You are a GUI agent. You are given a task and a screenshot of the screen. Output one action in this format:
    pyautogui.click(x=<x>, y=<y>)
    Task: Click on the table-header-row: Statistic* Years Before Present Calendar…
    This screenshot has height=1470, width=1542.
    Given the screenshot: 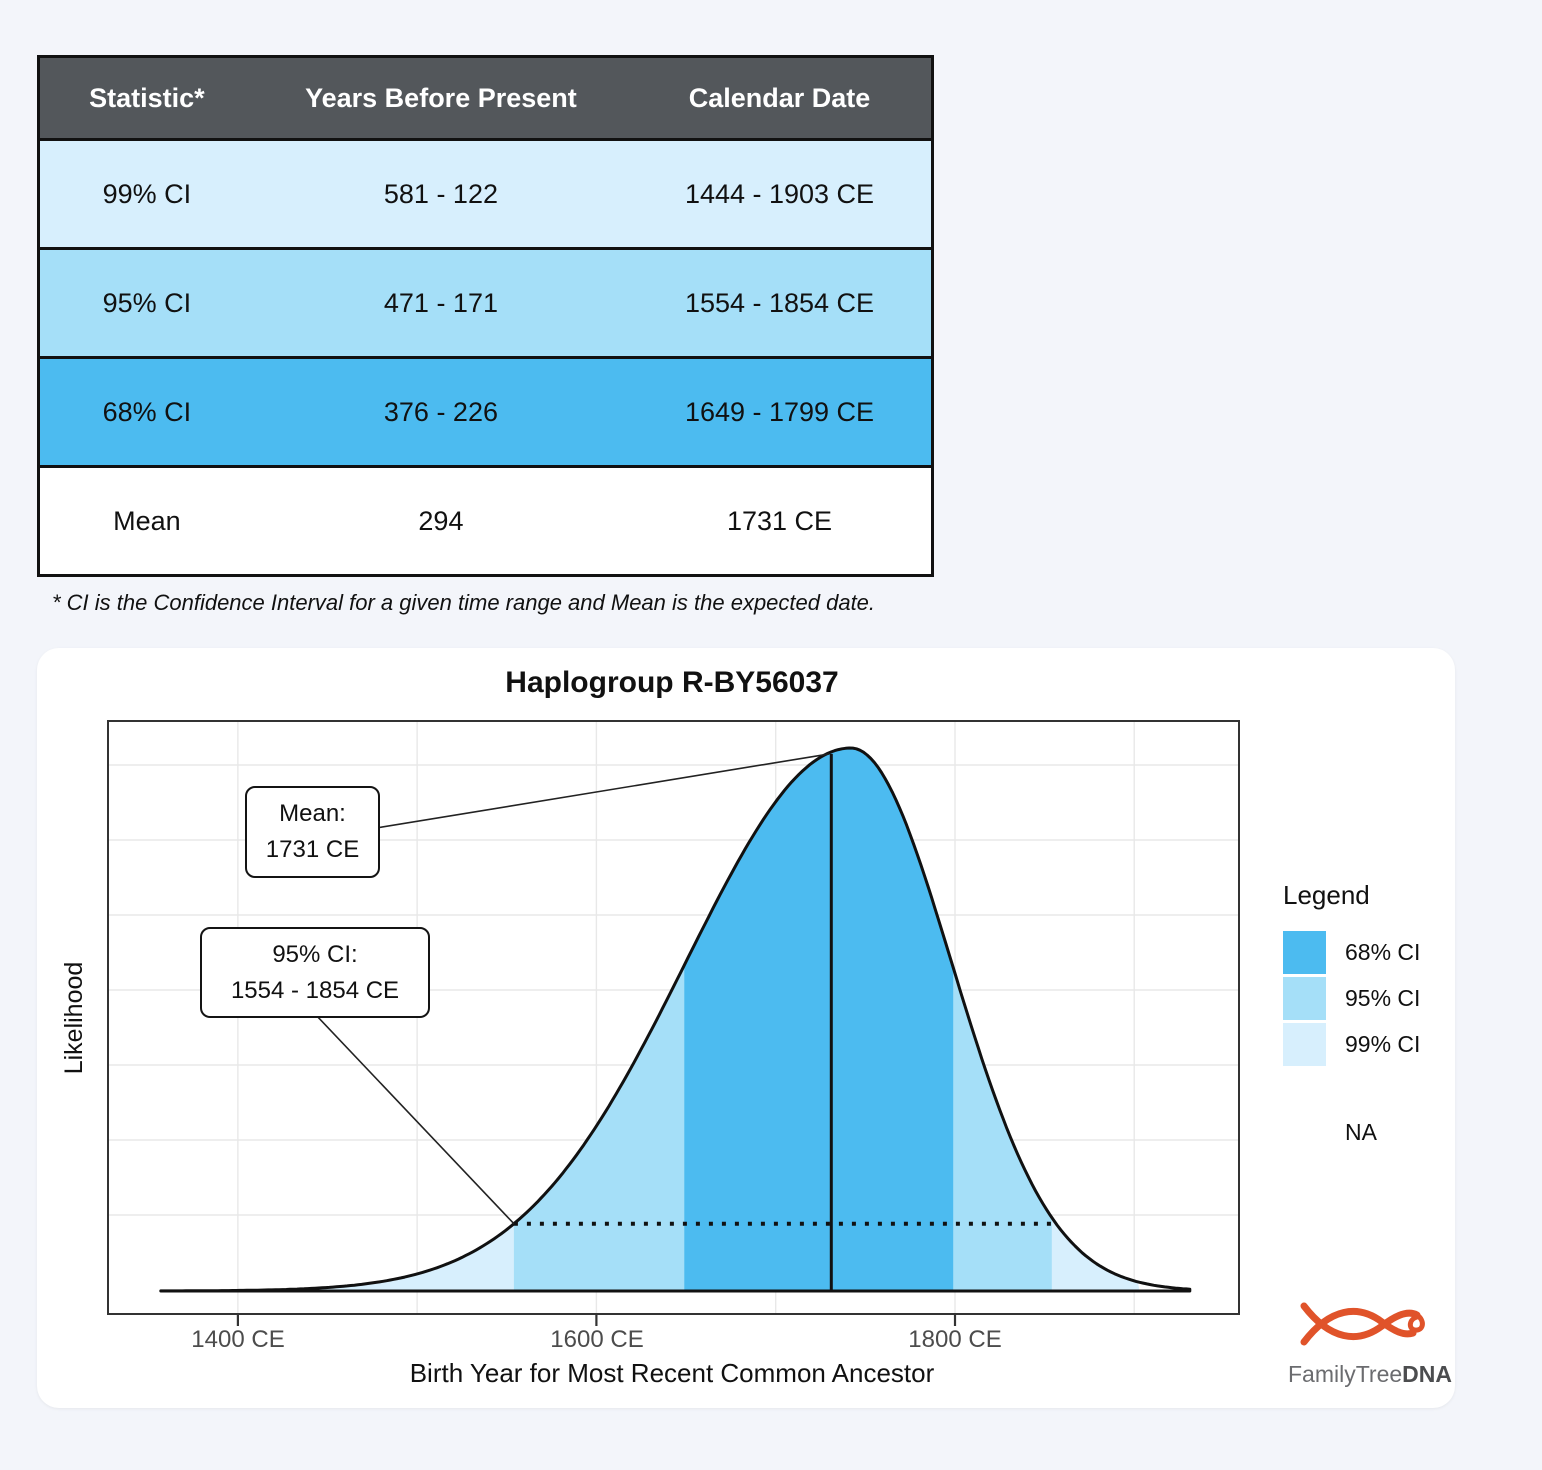 What is the action you would take?
    pyautogui.click(x=485, y=98)
    